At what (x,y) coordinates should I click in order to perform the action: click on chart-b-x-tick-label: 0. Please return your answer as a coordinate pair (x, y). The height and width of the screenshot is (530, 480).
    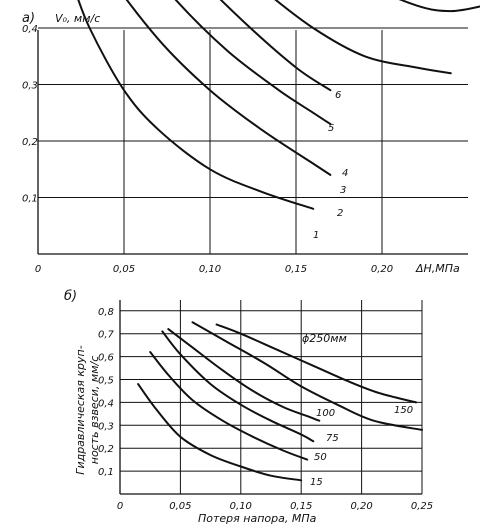
    Looking at the image, I should click on (120, 506).